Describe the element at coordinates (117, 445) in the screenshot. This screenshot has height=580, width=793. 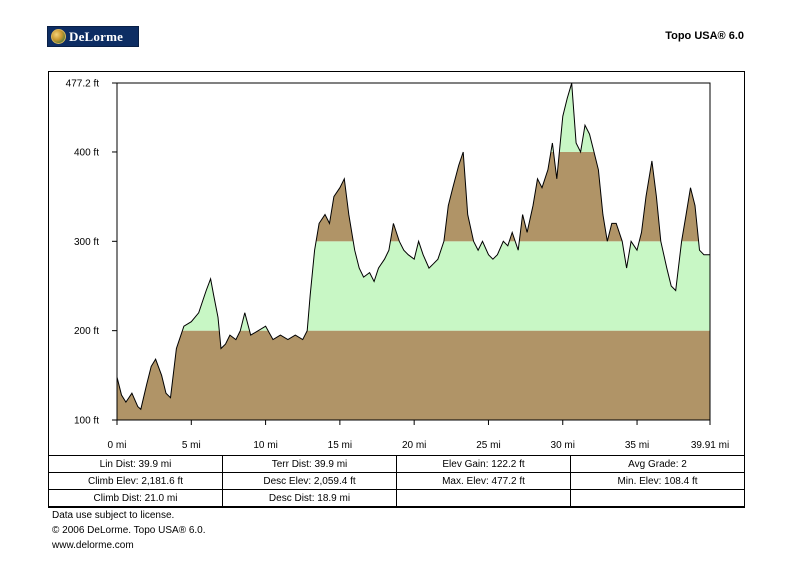
I see `x-tick-label: 0 mi` at that location.